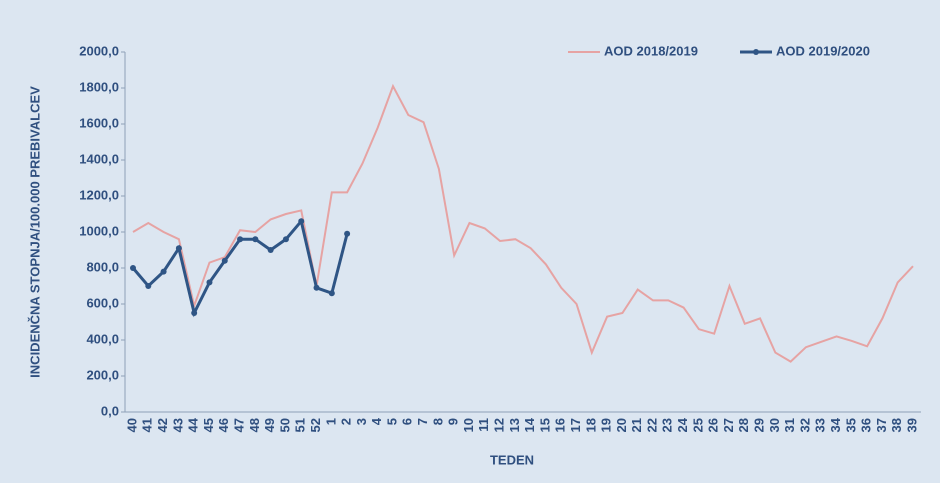  What do you see at coordinates (177, 425) in the screenshot?
I see `x-tick-label: 43` at bounding box center [177, 425].